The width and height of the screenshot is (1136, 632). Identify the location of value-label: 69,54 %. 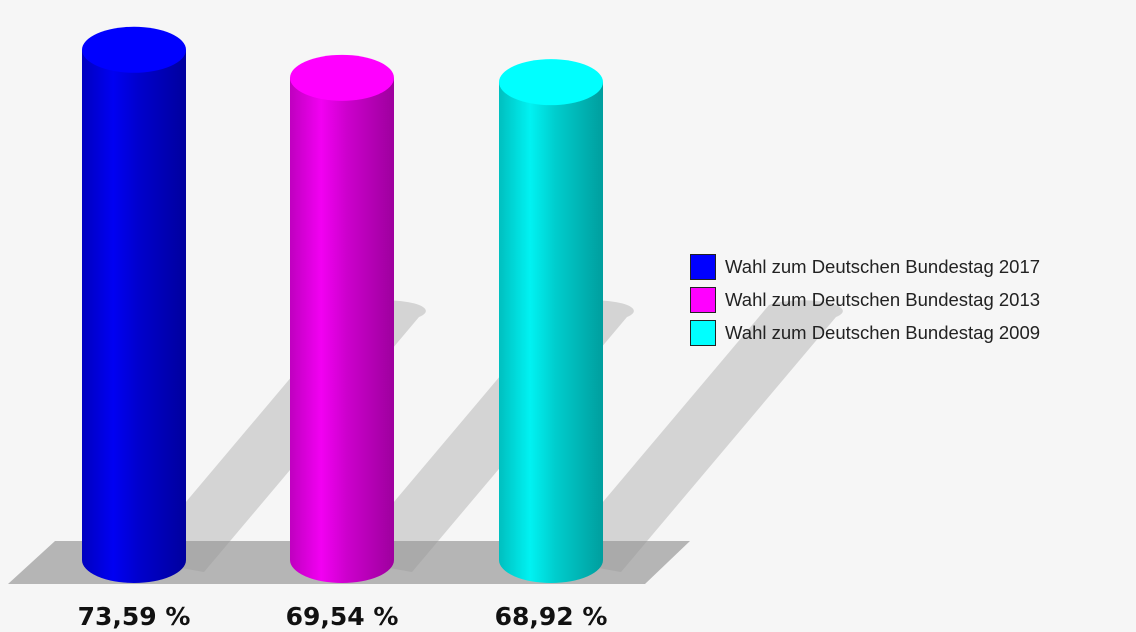
(342, 616).